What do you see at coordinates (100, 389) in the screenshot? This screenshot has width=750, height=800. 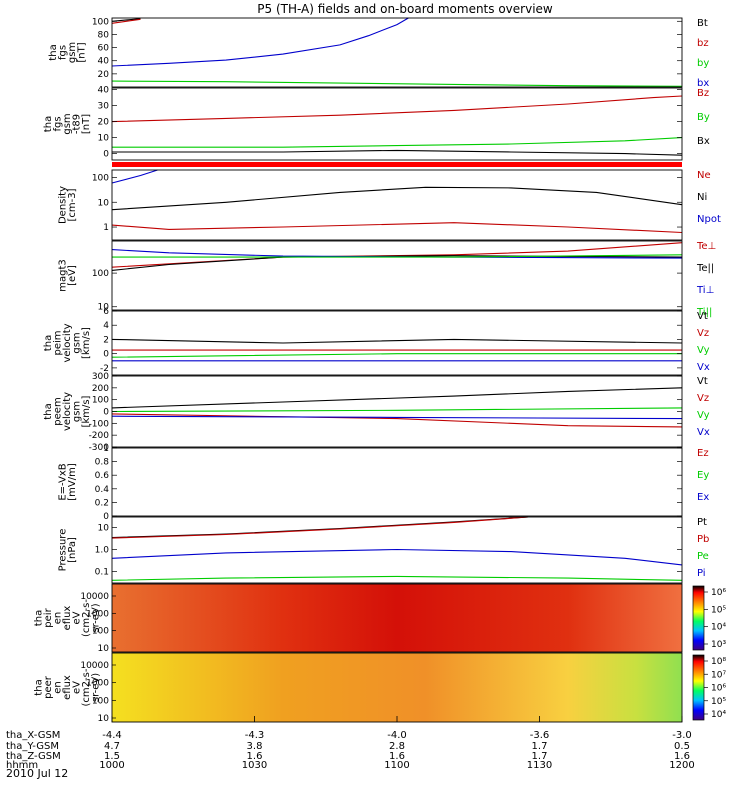 I see `y-tick-label: 200` at bounding box center [100, 389].